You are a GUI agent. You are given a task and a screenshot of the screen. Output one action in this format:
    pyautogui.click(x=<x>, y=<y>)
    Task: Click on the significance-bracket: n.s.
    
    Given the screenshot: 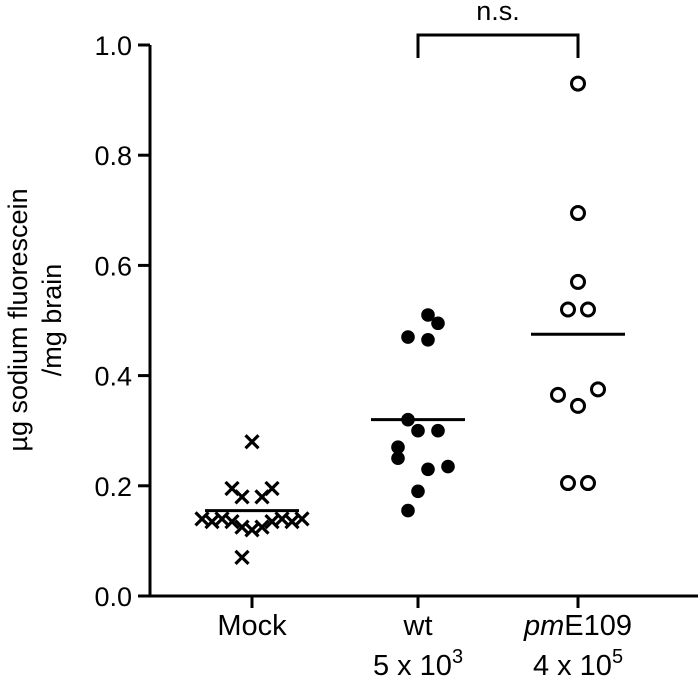 What is the action you would take?
    pyautogui.click(x=498, y=29)
    